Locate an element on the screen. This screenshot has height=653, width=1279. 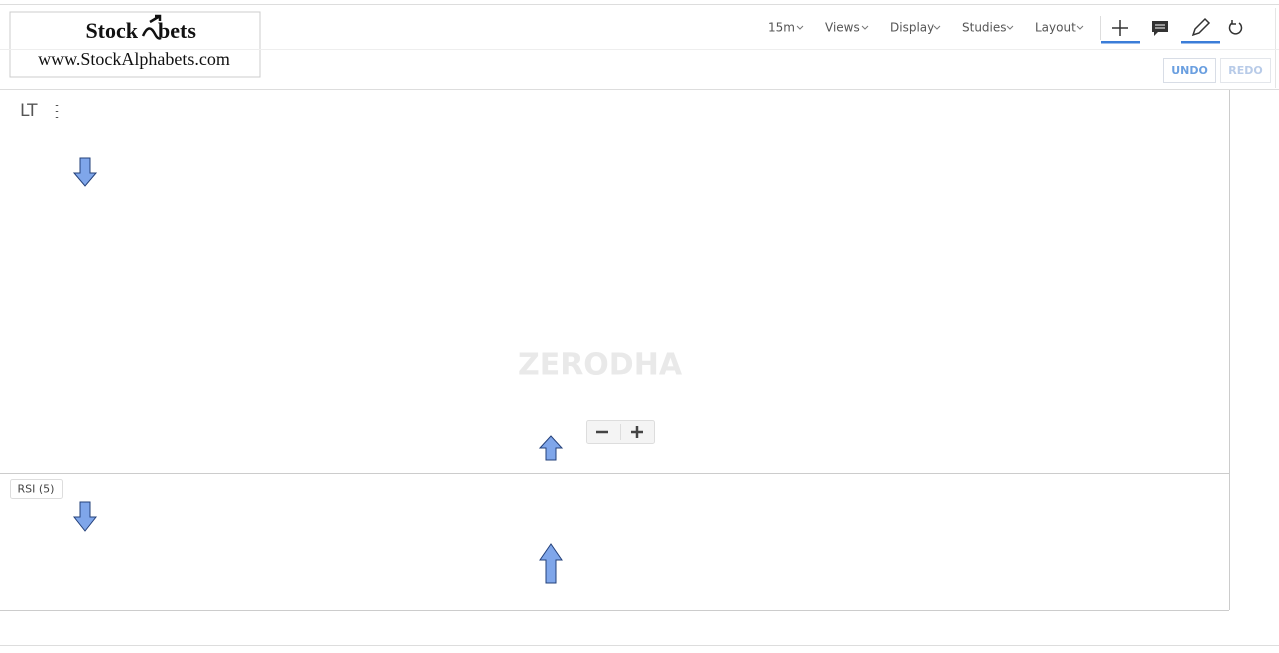
study-label: RSI (5) is located at coordinates (36, 489).